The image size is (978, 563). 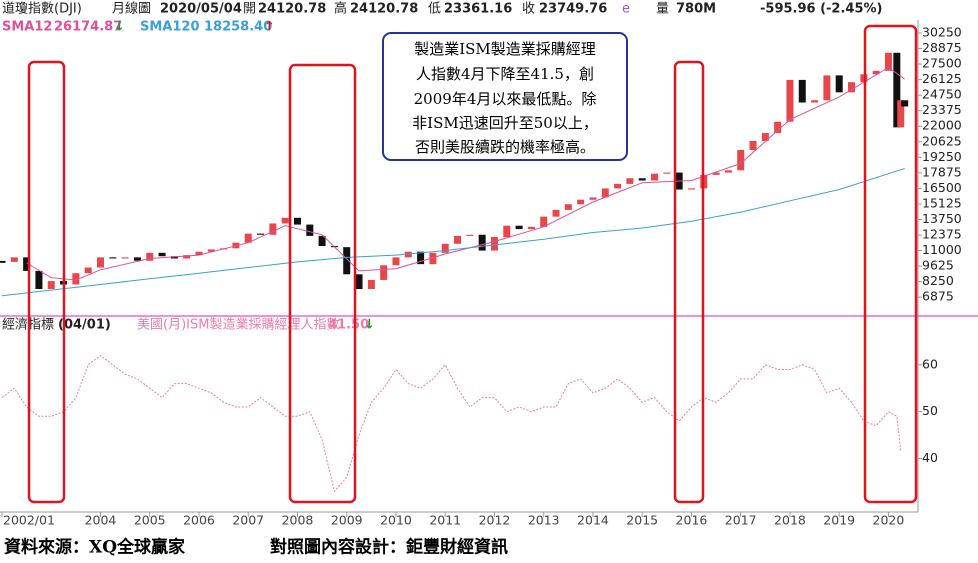 I want to click on y-tick-label: 23375, so click(x=942, y=109).